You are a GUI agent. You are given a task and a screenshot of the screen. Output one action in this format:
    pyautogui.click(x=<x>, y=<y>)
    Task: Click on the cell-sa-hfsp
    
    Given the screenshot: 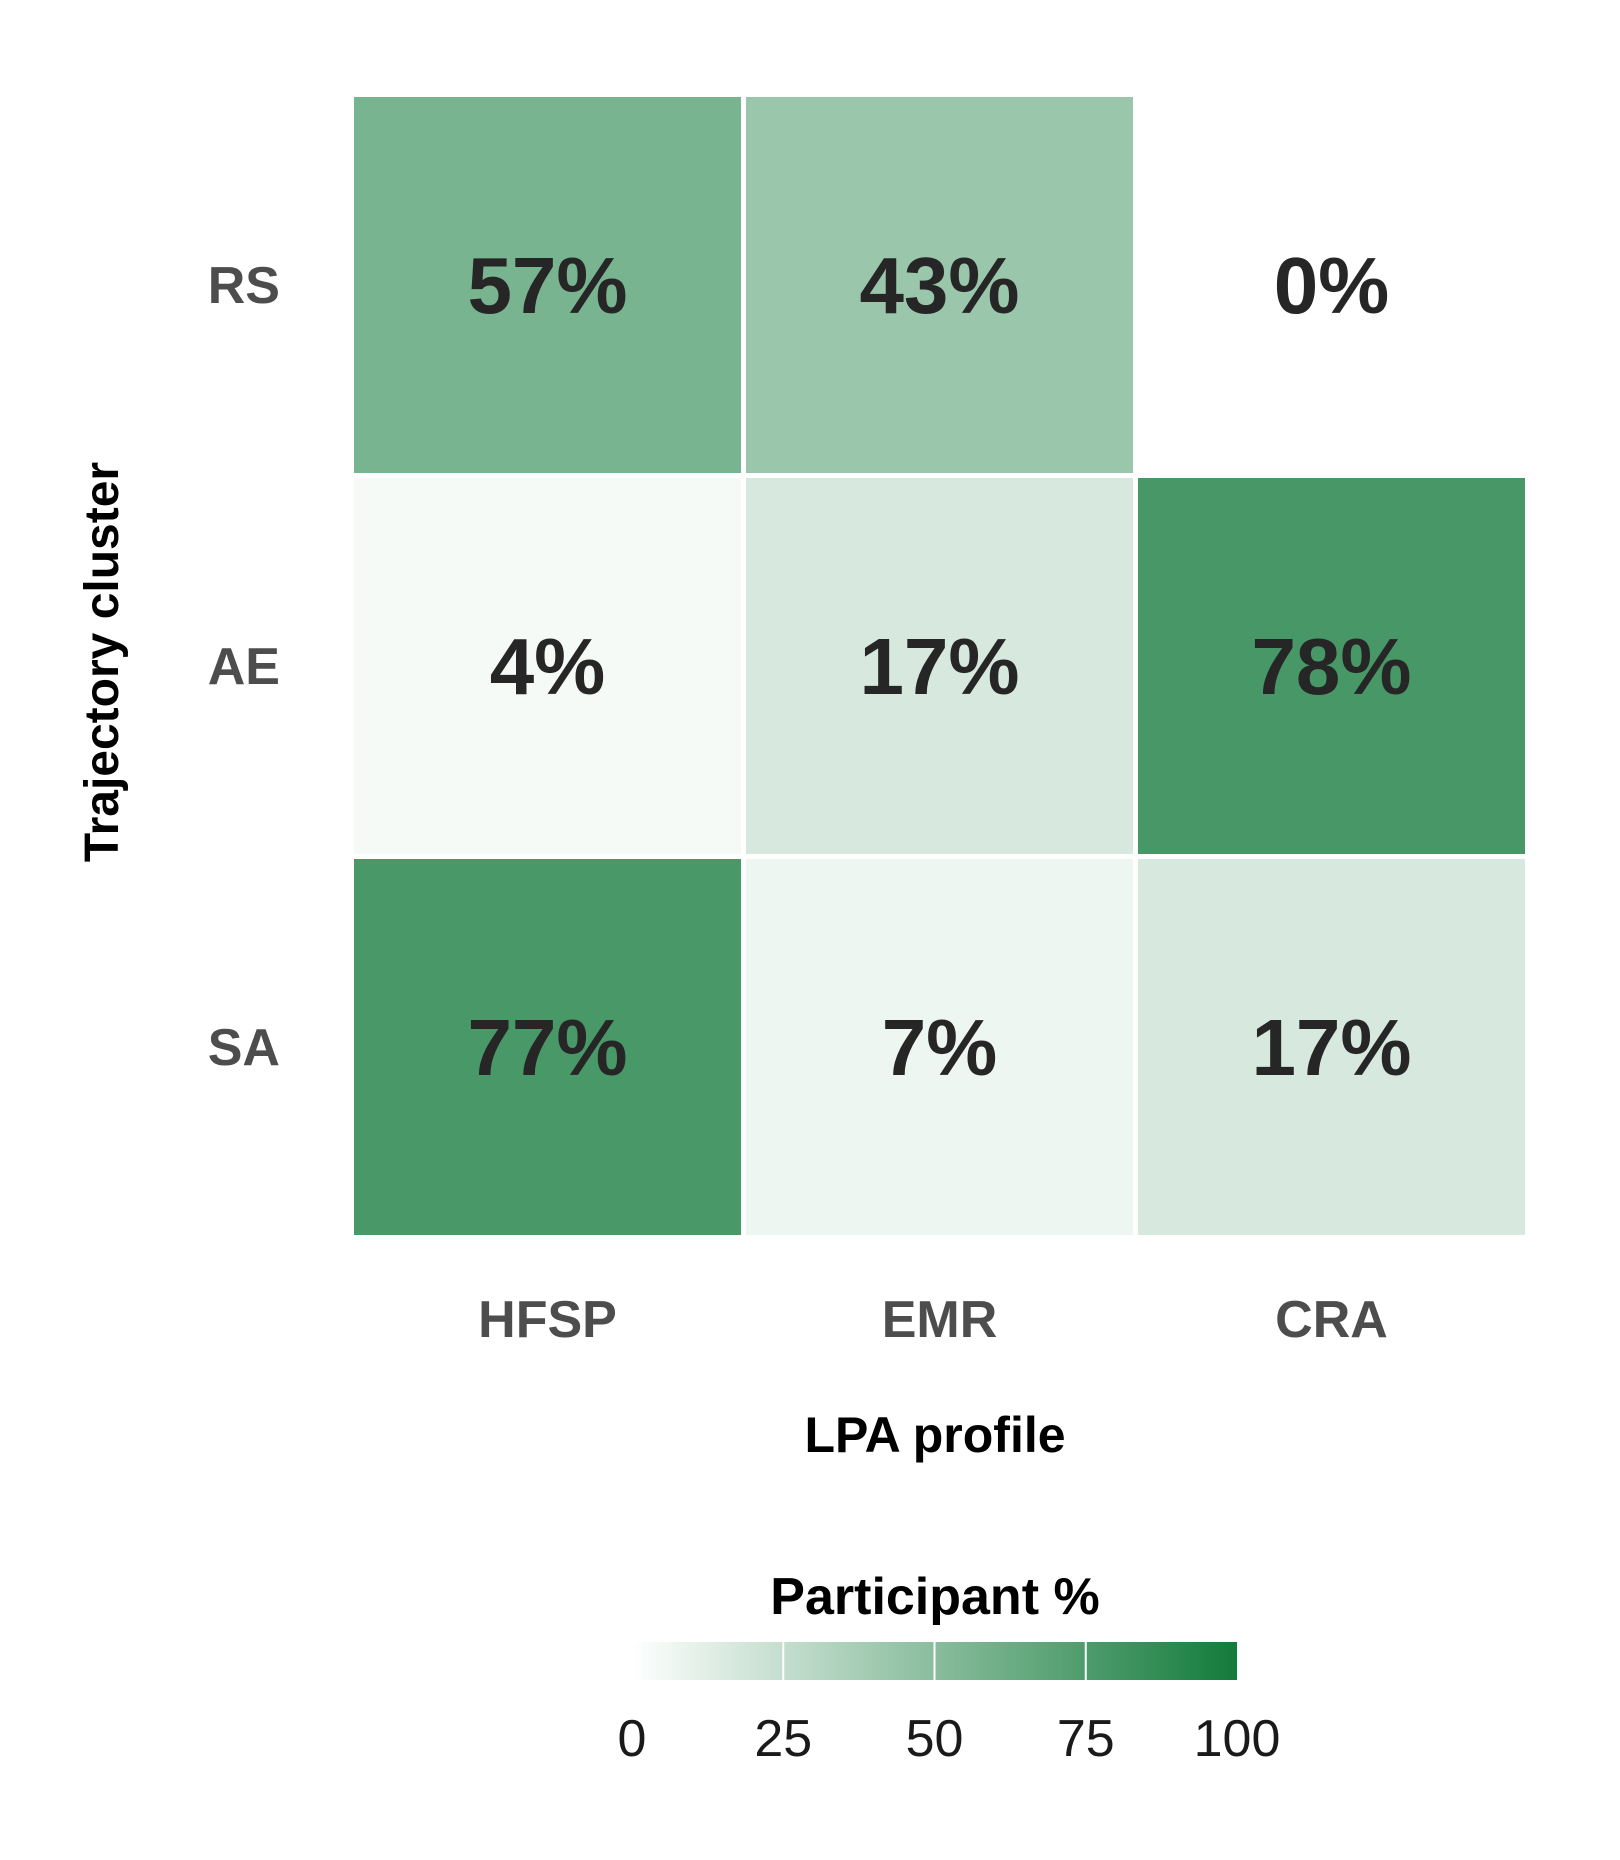 What is the action you would take?
    pyautogui.click(x=547, y=1047)
    